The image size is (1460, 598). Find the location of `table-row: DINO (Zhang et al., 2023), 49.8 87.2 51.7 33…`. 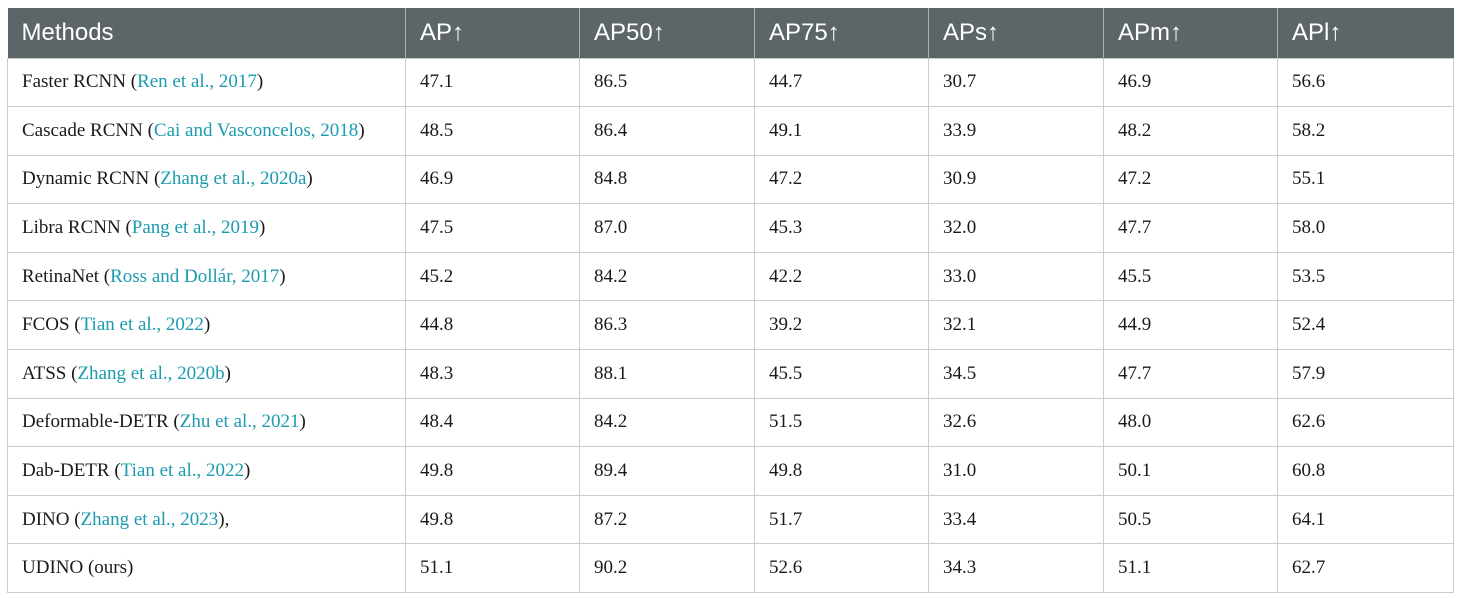

table-row: DINO (Zhang et al., 2023), 49.8 87.2 51.7 33… is located at coordinates (730, 519).